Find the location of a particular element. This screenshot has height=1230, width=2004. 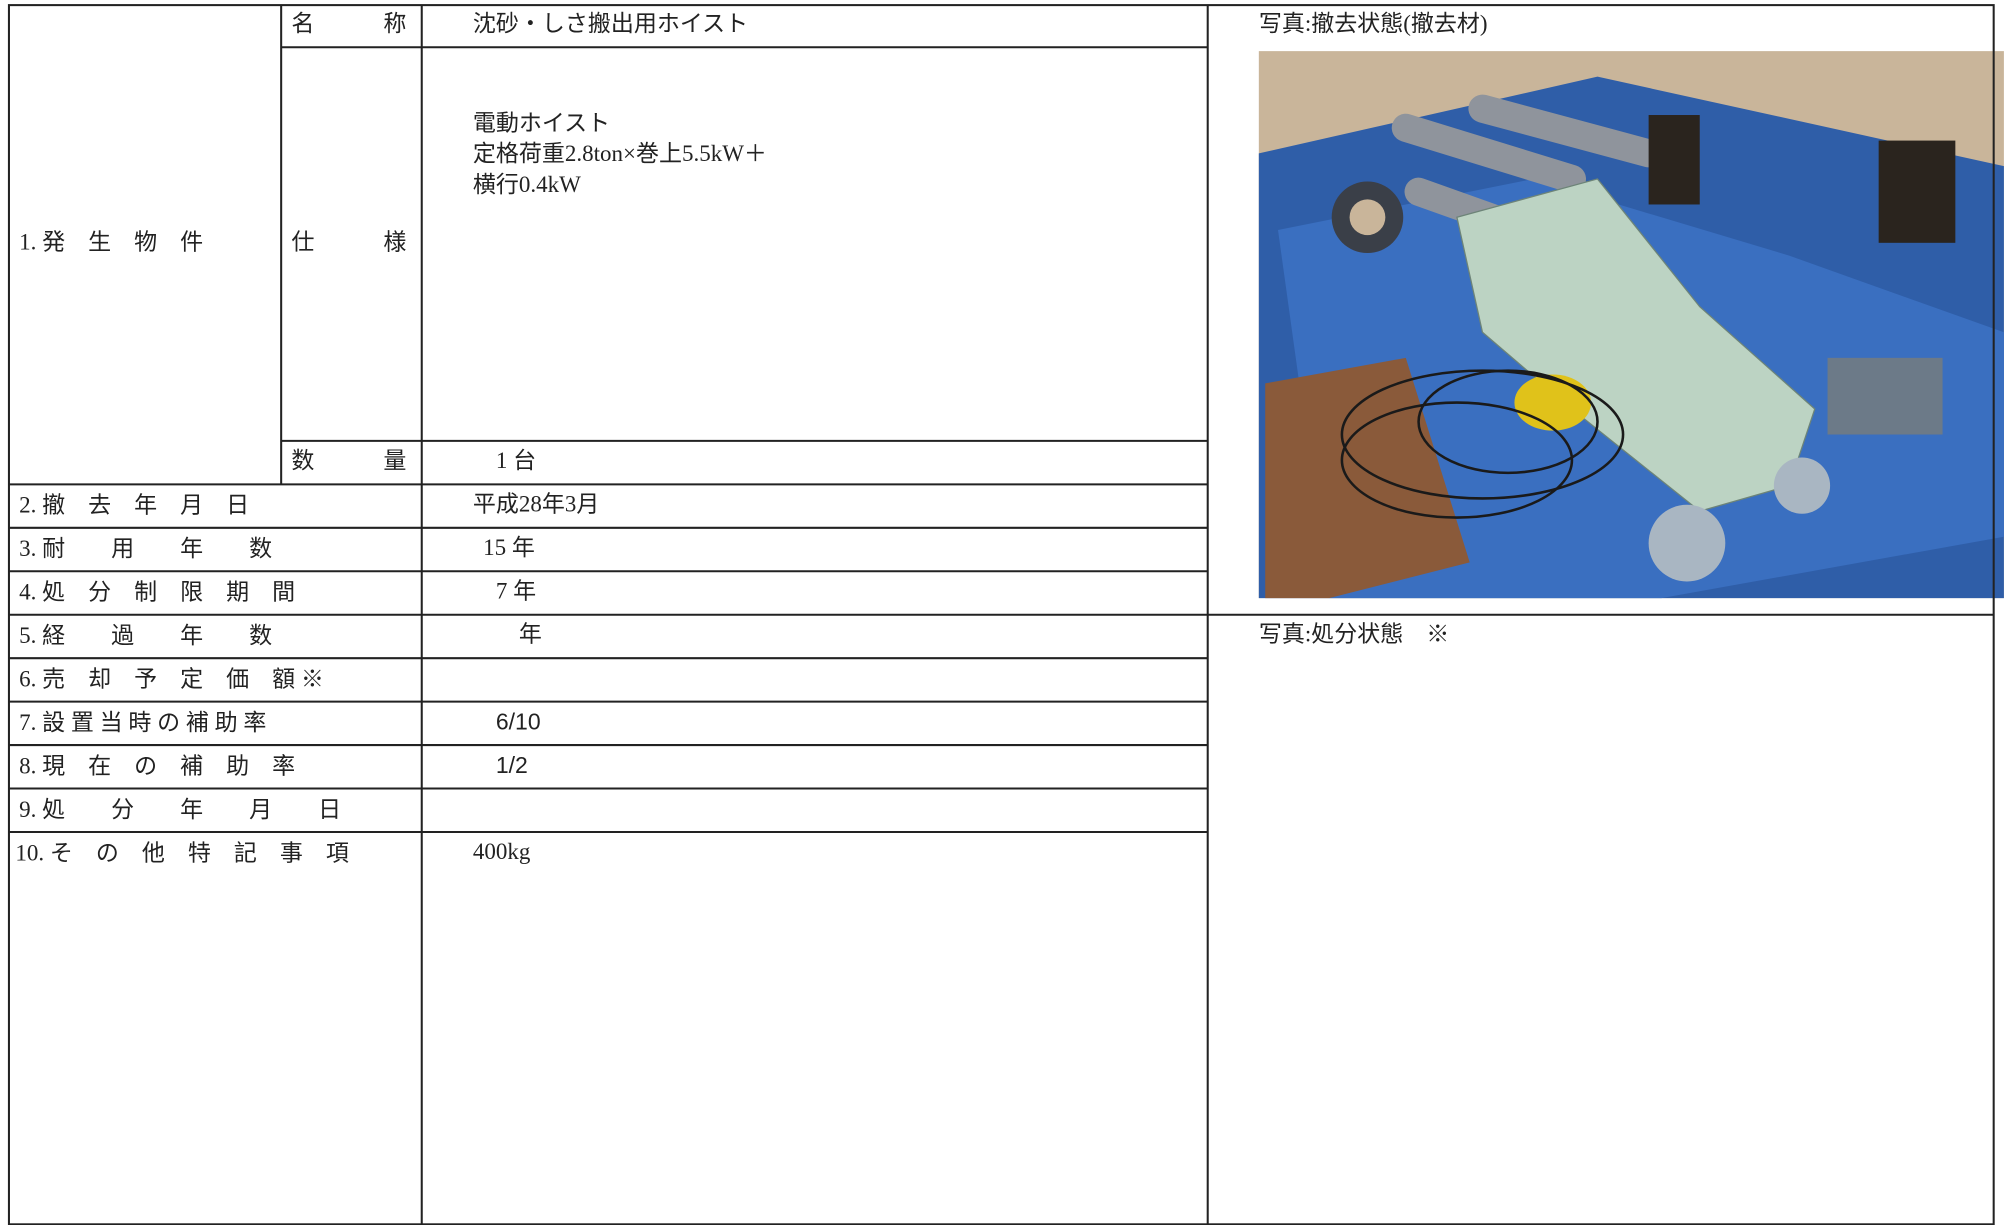

row-value: 年 is located at coordinates (530, 634).